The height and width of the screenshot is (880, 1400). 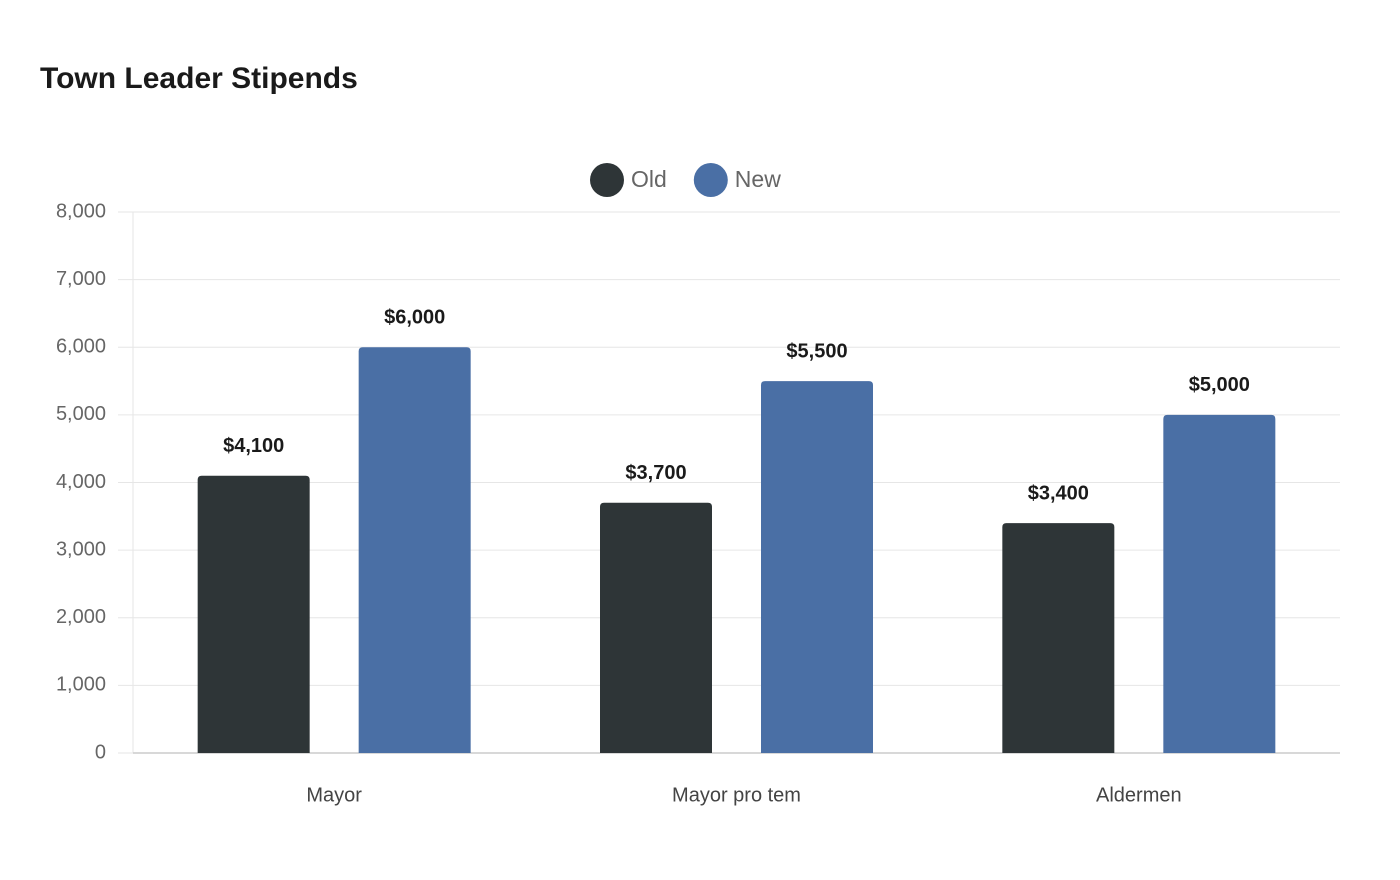 What do you see at coordinates (758, 179) in the screenshot?
I see `legend-label: New` at bounding box center [758, 179].